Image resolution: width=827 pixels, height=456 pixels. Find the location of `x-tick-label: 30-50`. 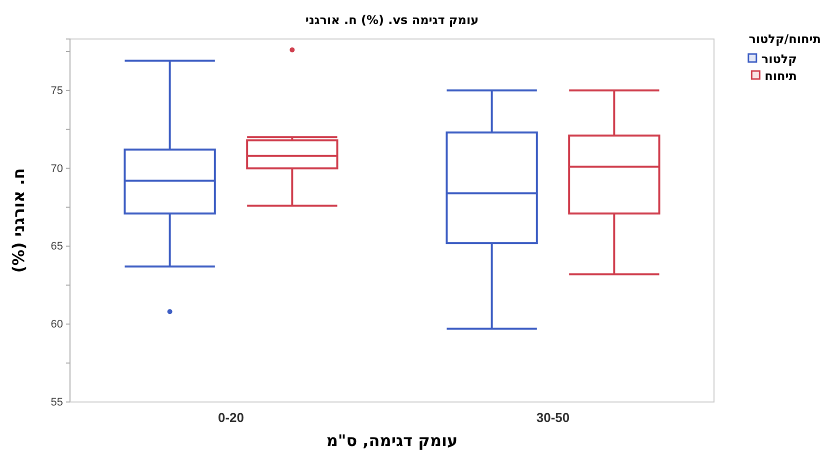

x-tick-label: 30-50 is located at coordinates (553, 417).